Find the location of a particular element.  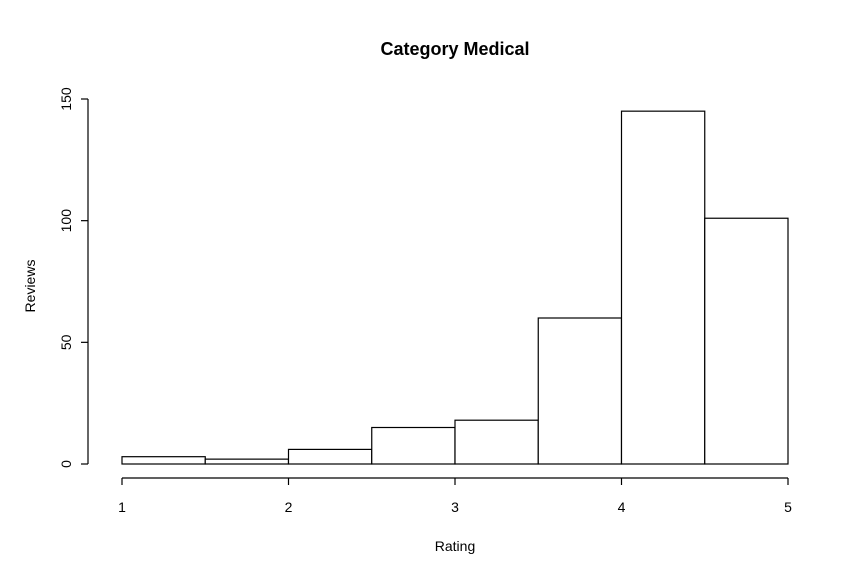

x-tick-label-3: 3 is located at coordinates (455, 507).